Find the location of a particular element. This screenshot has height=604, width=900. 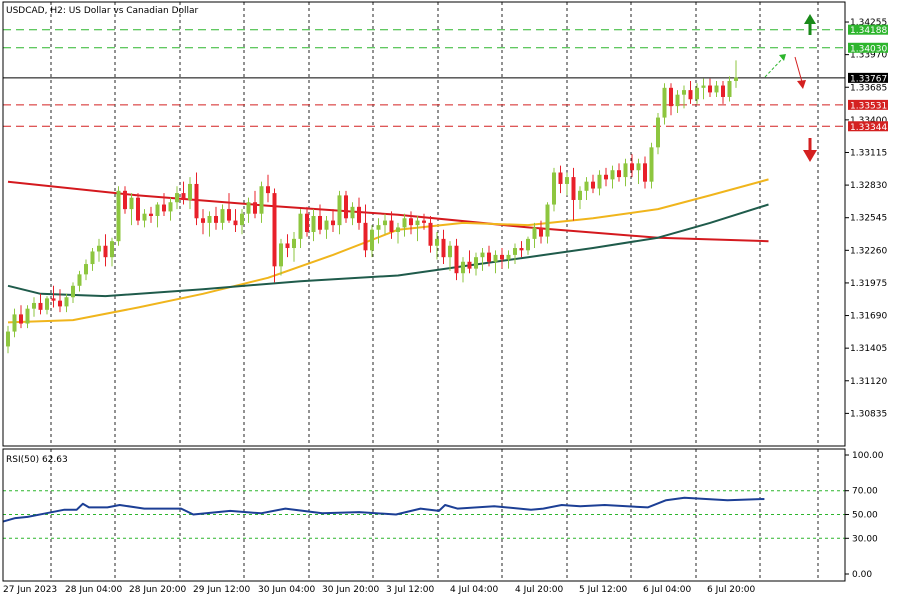

x-tick-label: 29 Jun 12:00 is located at coordinates (221, 590).